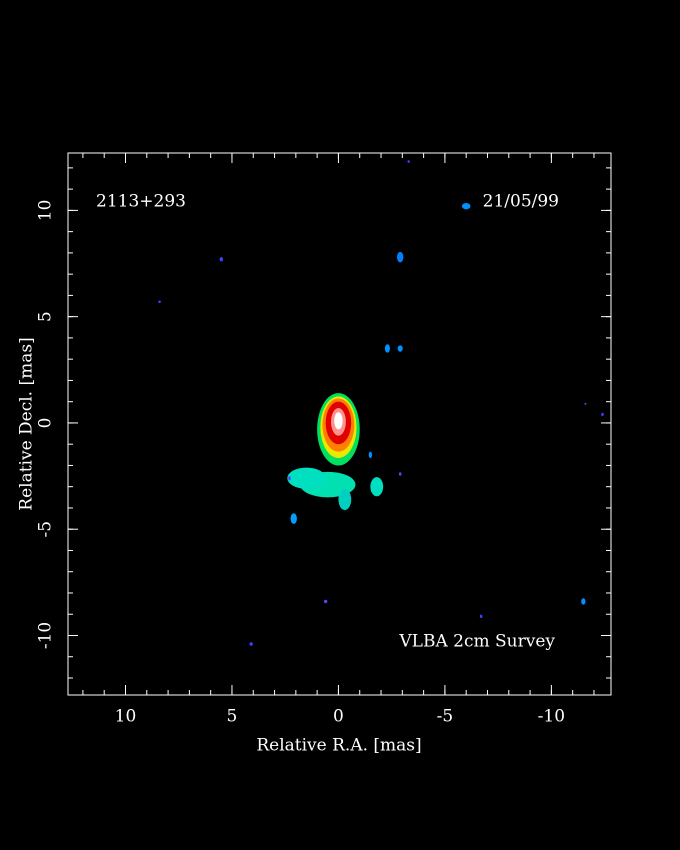  I want to click on date-label: 21/05/99, so click(521, 202).